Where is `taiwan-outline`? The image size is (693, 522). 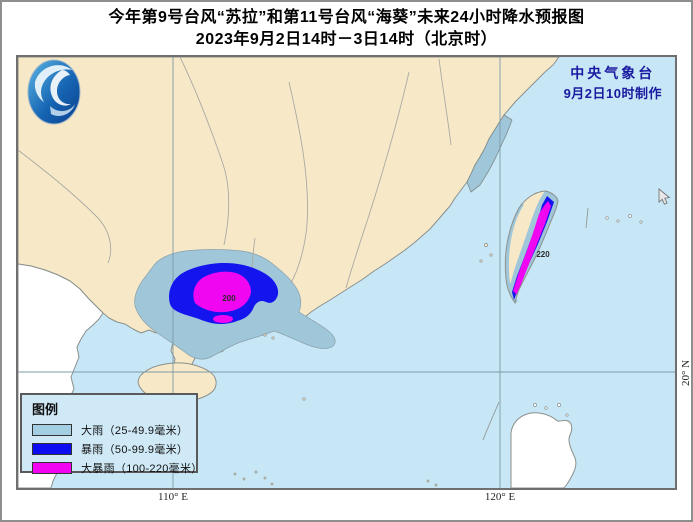 taiwan-outline is located at coordinates (531, 247).